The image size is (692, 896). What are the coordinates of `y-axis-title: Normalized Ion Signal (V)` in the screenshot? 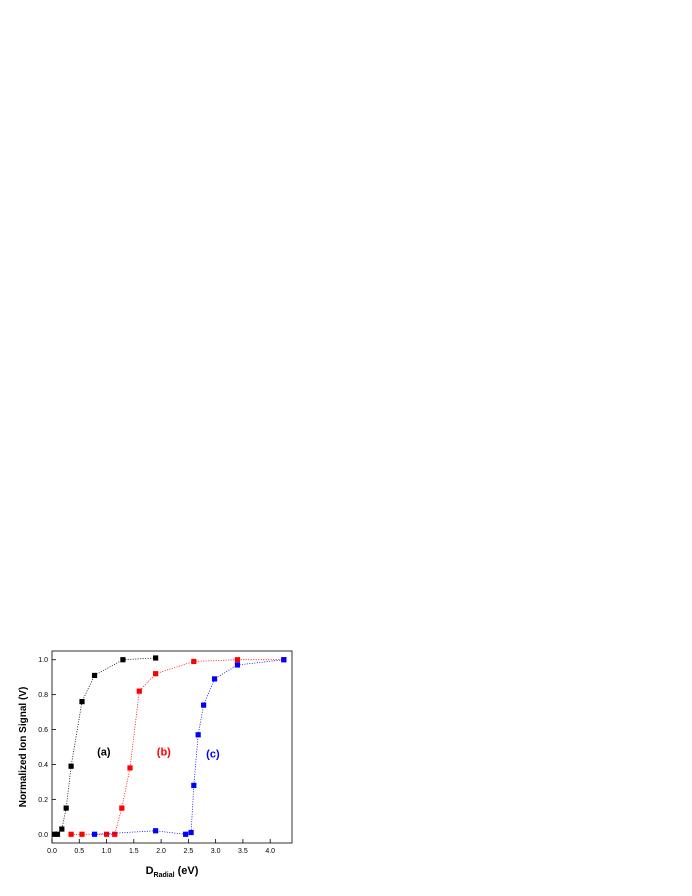 It's located at (23, 747).